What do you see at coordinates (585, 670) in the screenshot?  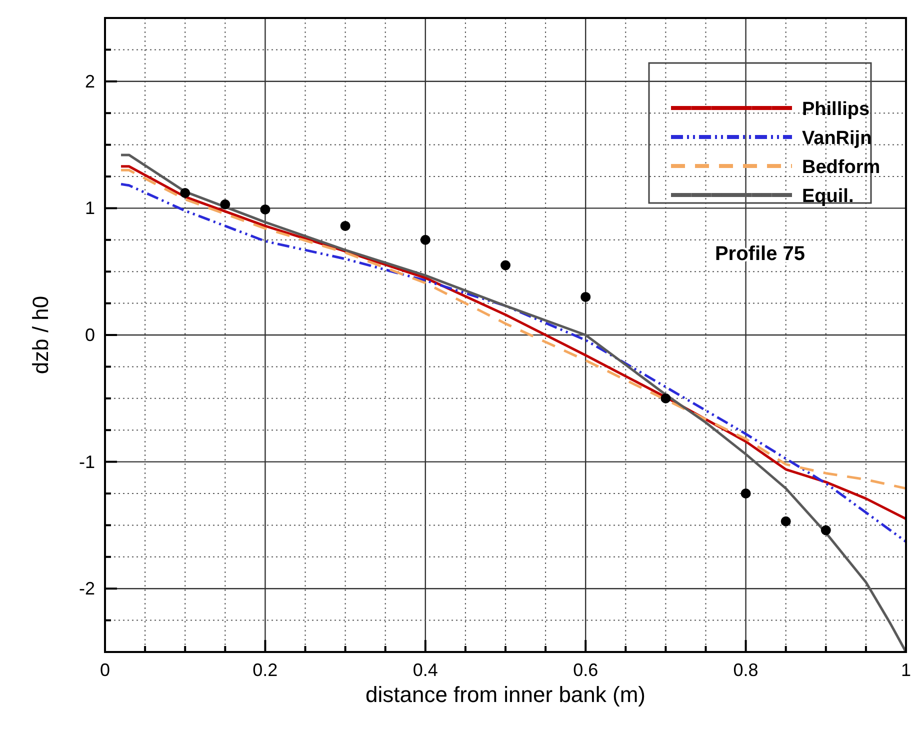 I see `x-tick-label: 0.6` at bounding box center [585, 670].